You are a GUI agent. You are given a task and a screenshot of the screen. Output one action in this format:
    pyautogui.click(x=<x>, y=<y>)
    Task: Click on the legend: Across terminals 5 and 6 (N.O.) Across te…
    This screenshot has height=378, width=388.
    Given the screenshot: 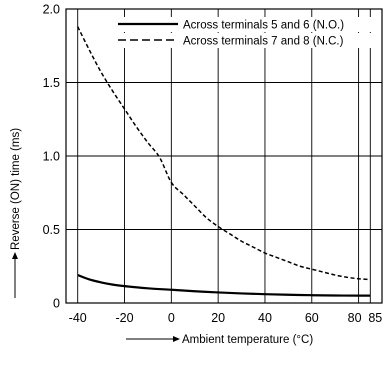 What is the action you would take?
    pyautogui.click(x=247, y=32)
    